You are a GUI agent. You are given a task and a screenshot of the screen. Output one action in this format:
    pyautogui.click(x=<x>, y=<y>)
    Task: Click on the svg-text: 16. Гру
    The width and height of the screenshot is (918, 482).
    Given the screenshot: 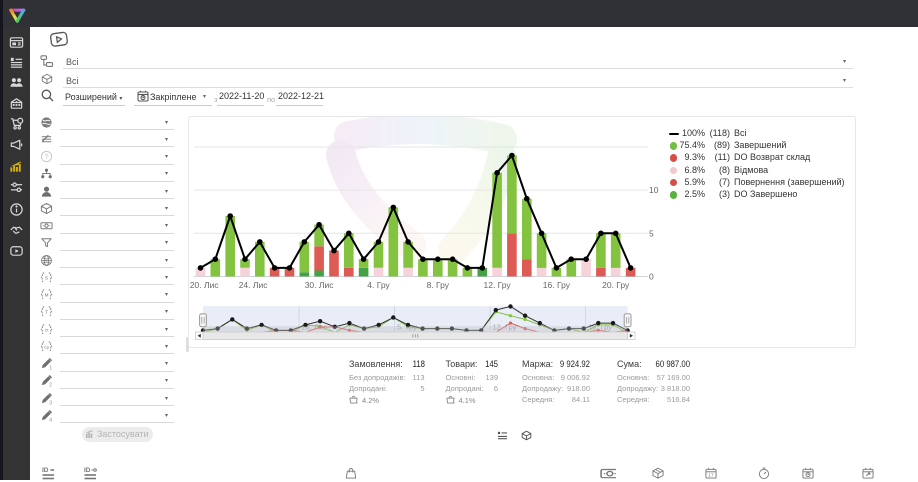 What is the action you would take?
    pyautogui.click(x=557, y=285)
    